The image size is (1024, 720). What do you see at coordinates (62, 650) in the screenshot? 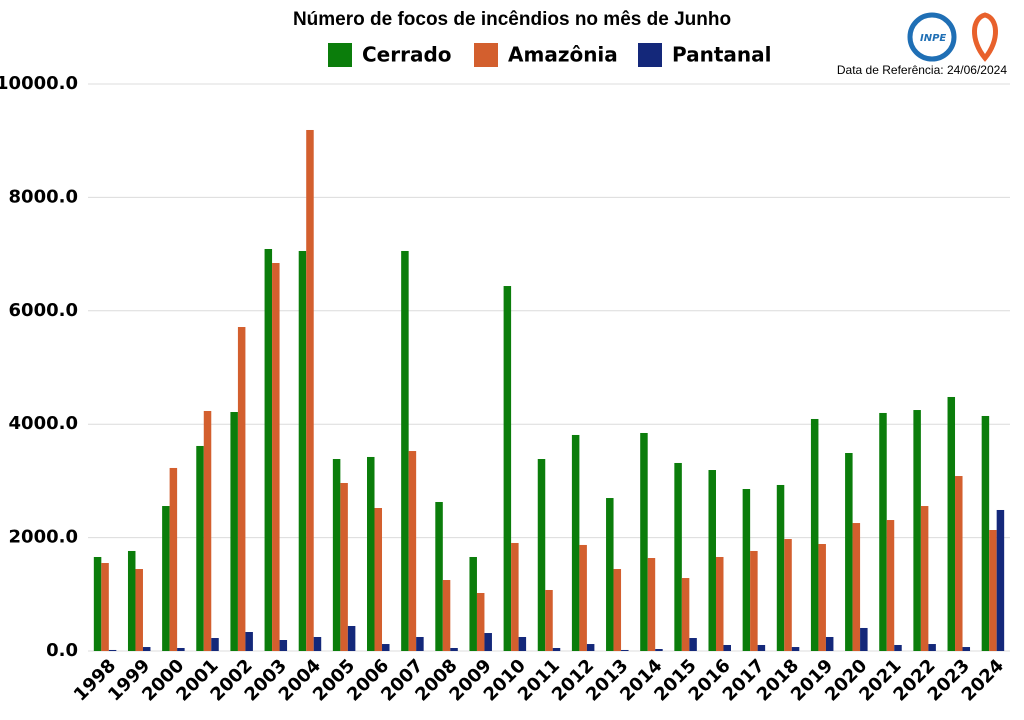
I see `y-tick-label: 0.0` at bounding box center [62, 650].